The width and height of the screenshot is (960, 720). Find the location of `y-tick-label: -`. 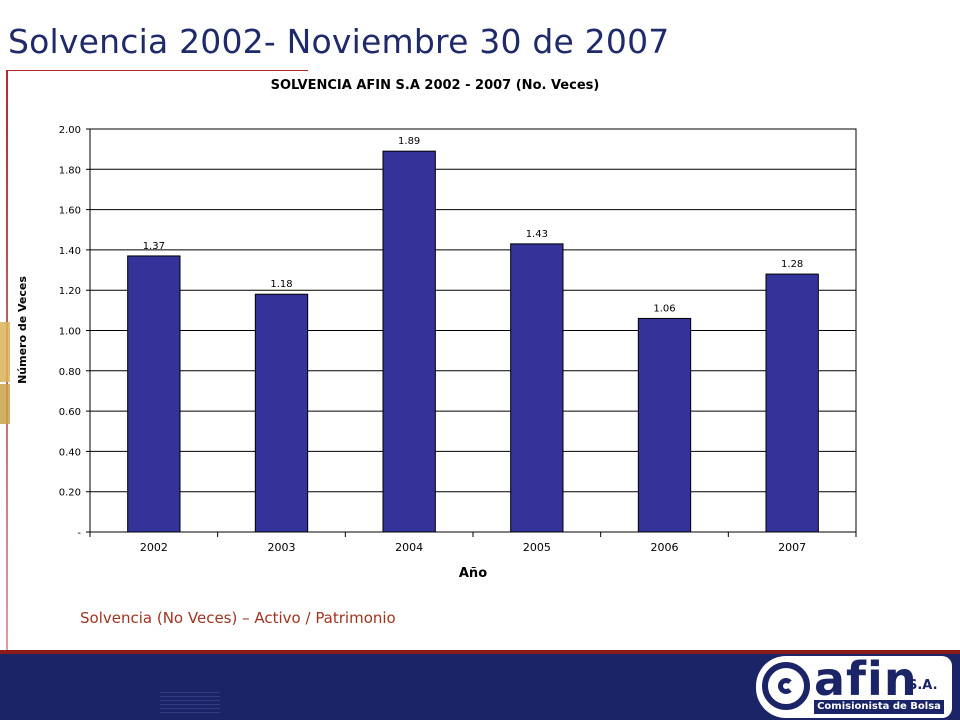

y-tick-label: - is located at coordinates (79, 533).